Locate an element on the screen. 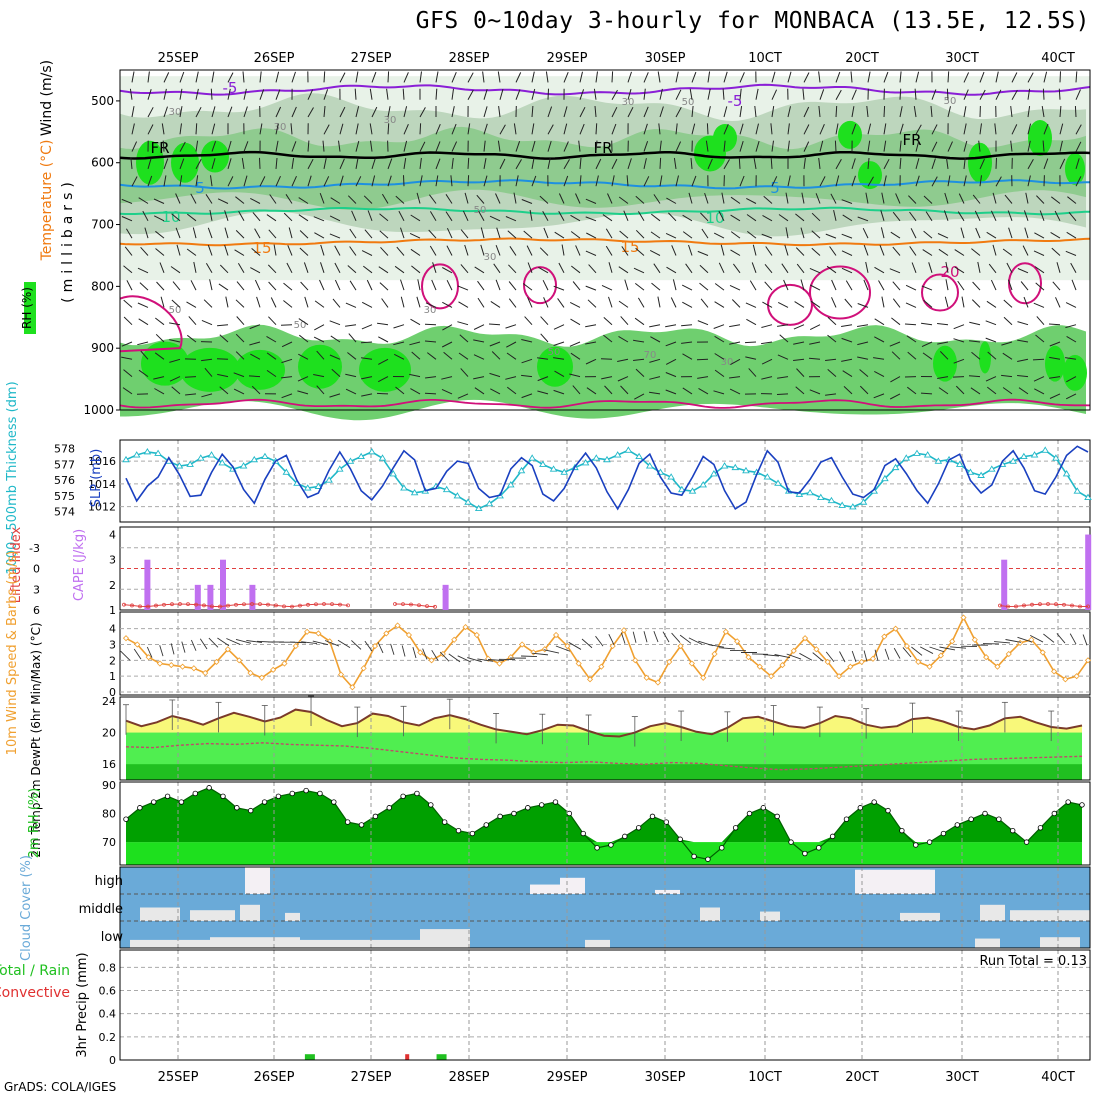  cloud-cell is located at coordinates (212, 915).